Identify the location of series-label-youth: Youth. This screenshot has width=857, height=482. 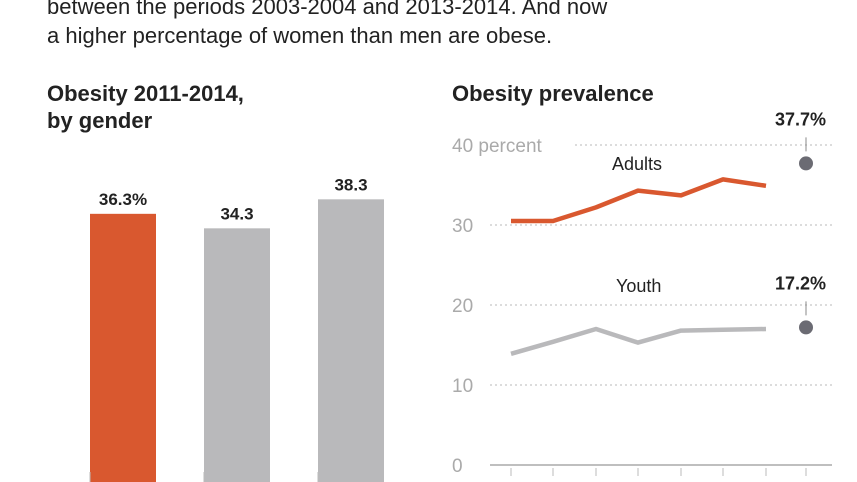
(638, 286).